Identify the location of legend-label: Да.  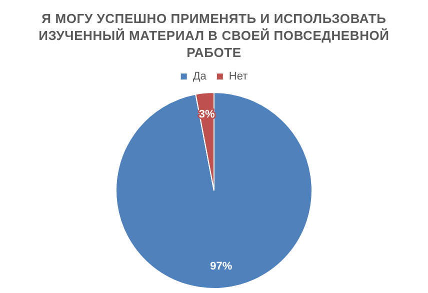
(200, 76).